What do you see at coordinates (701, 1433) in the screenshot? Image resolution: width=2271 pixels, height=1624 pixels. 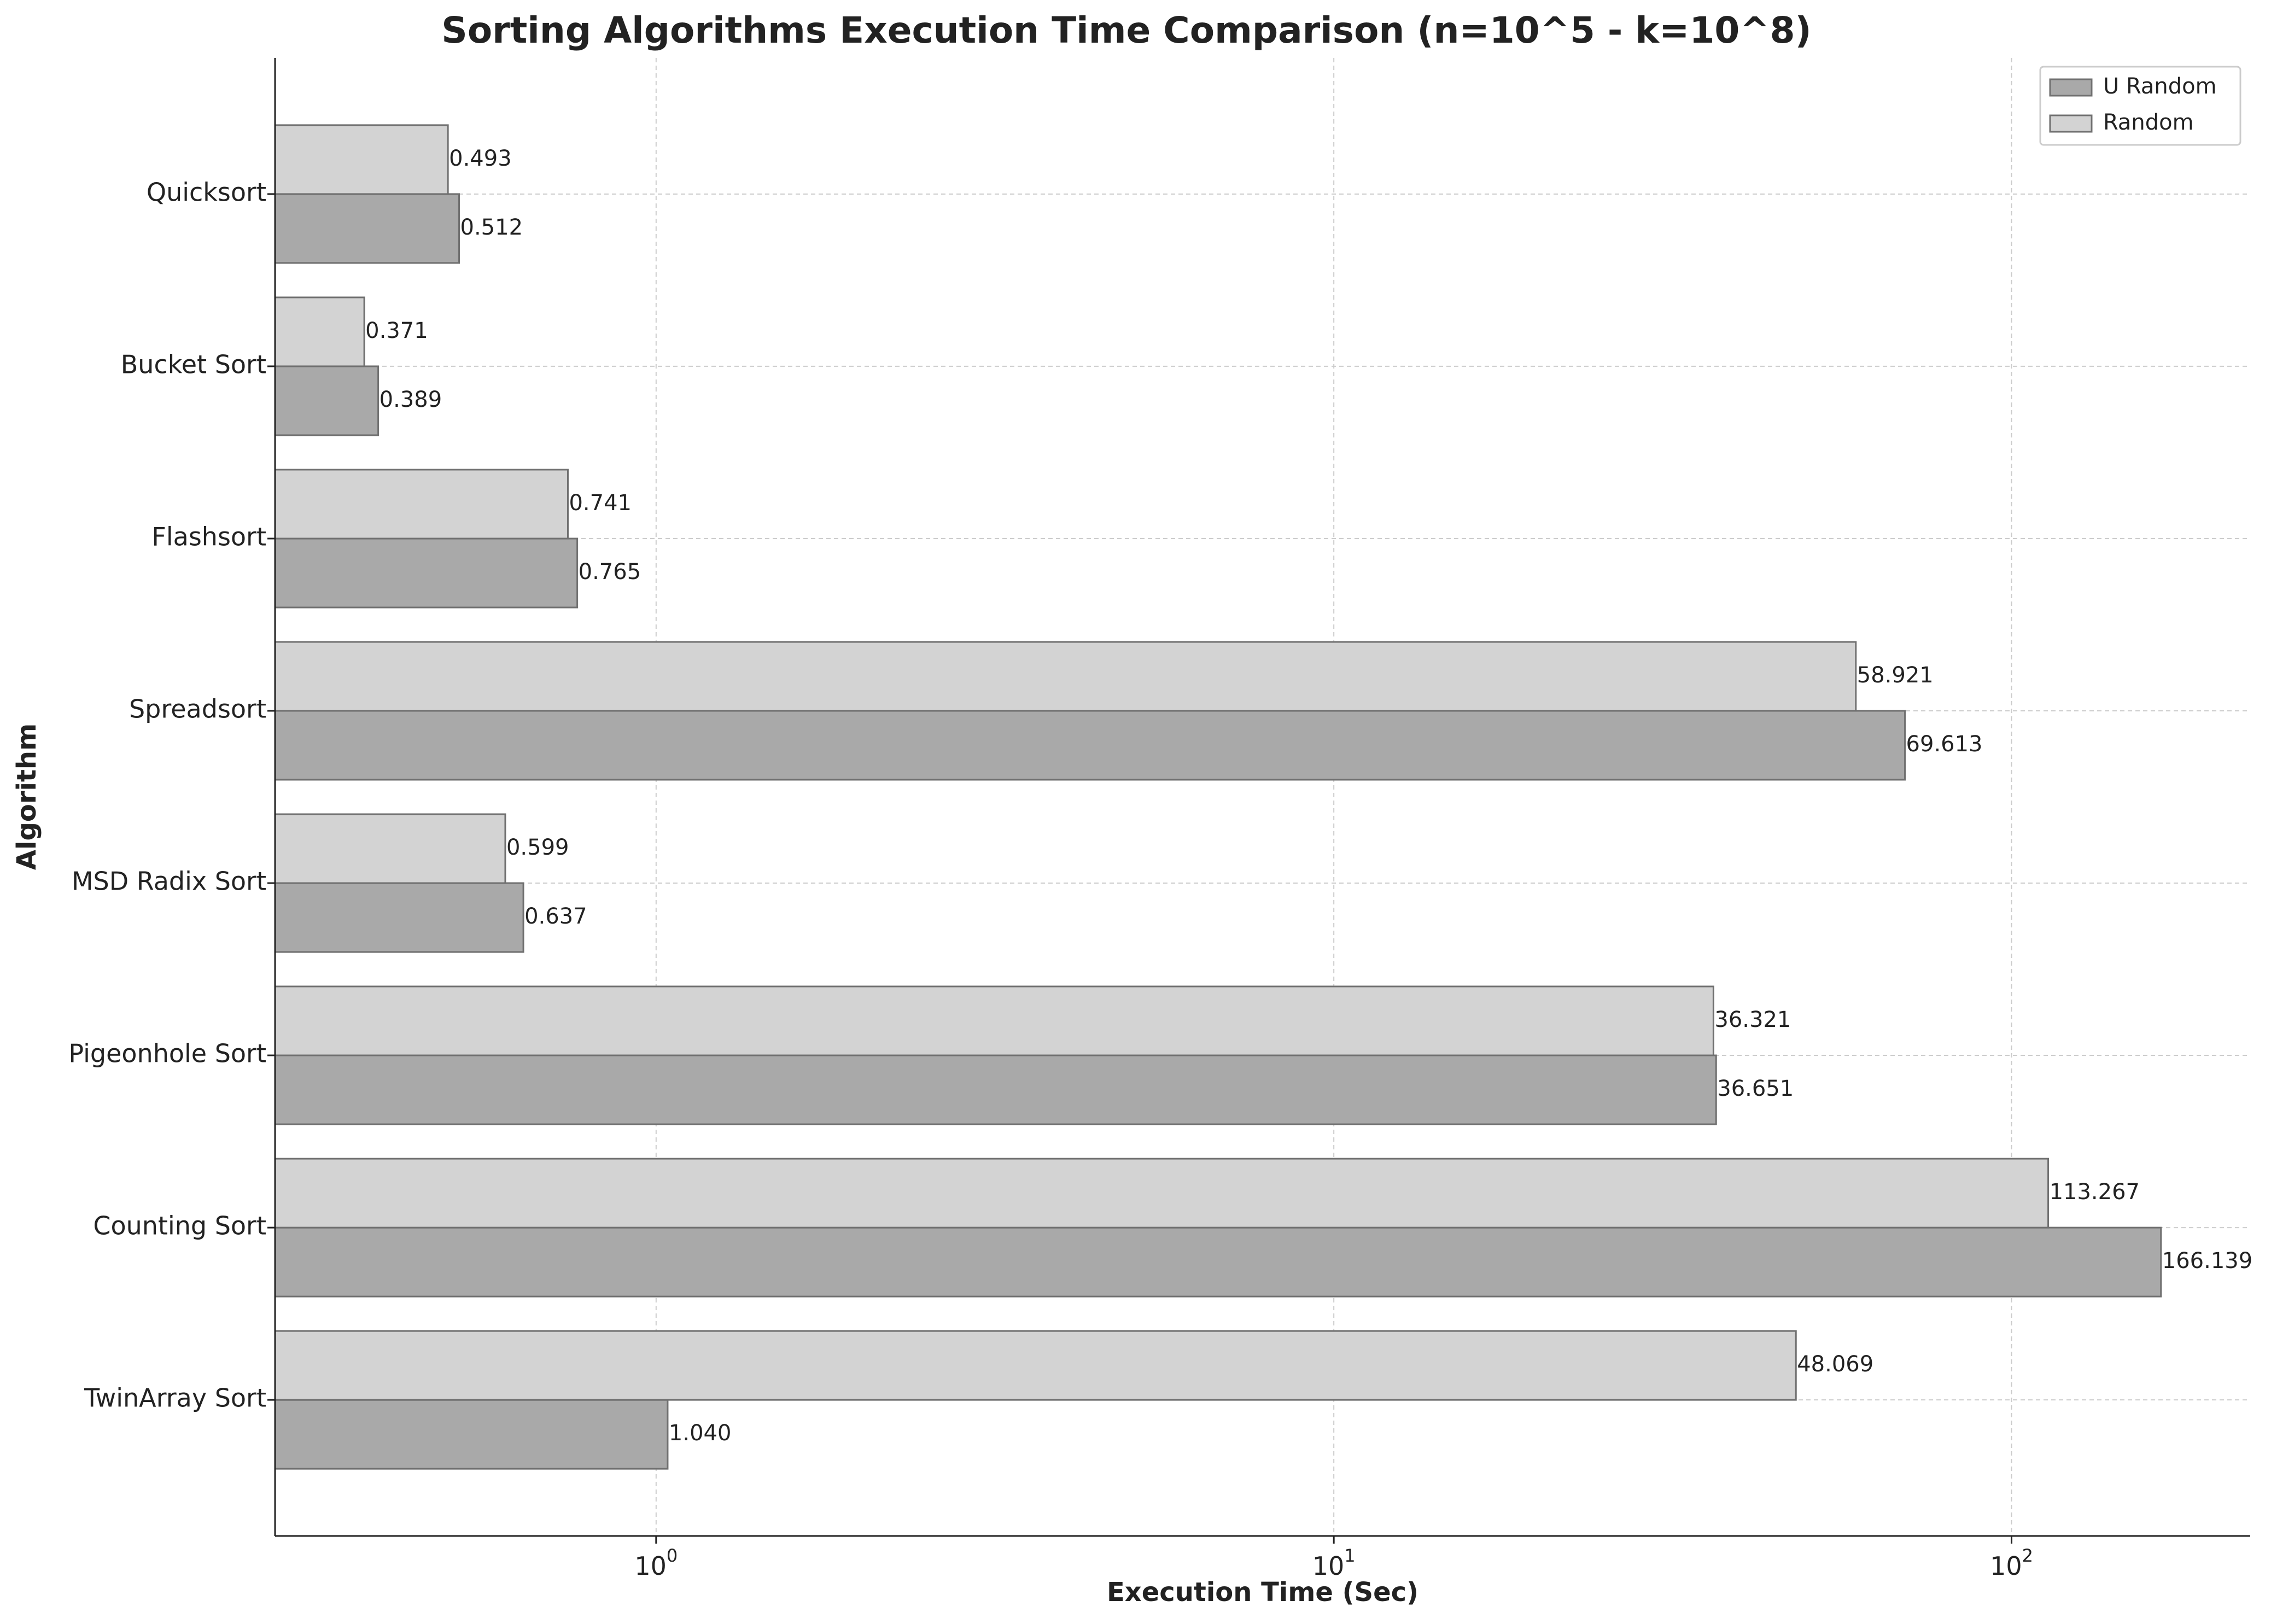 I see `value-label: 1.040` at bounding box center [701, 1433].